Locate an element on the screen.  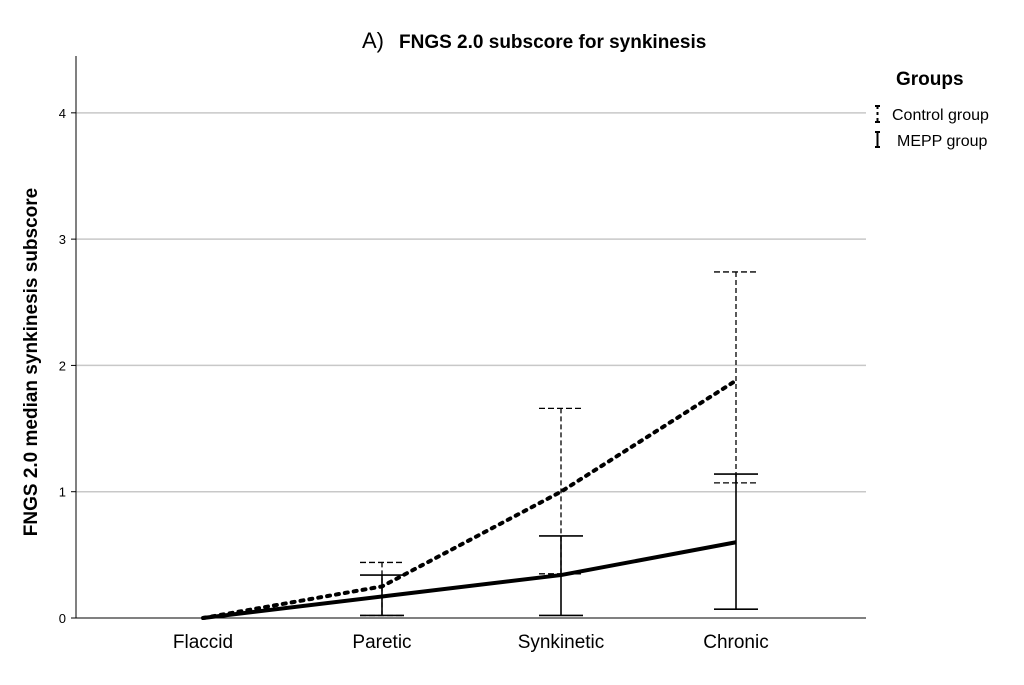
error-bars-mepp is located at coordinates (559, 545).